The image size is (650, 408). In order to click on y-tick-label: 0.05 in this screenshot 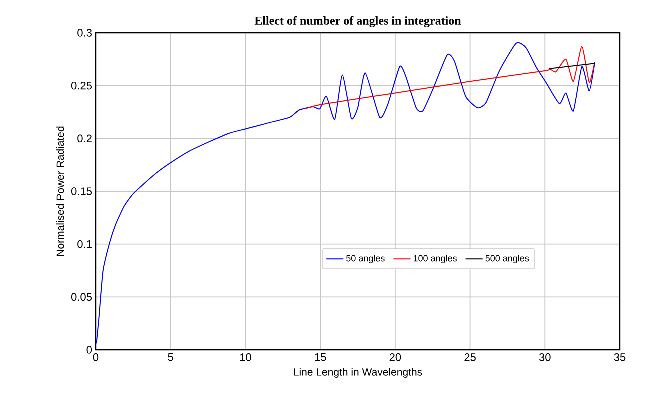, I will do `click(81, 297)`.